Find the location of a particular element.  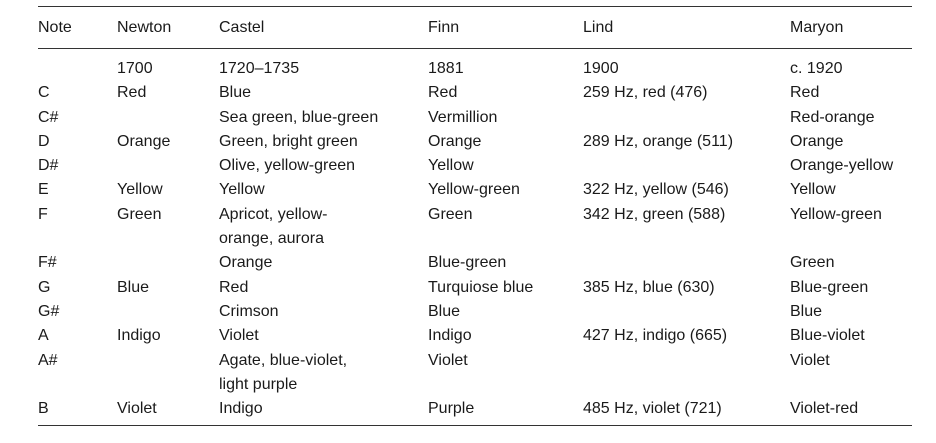

header-note: Note is located at coordinates (77, 27).